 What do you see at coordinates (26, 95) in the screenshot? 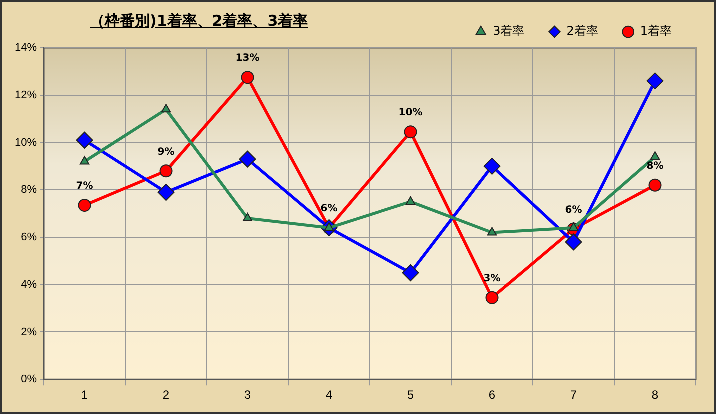
I see `y-tick-label: 12%` at bounding box center [26, 95].